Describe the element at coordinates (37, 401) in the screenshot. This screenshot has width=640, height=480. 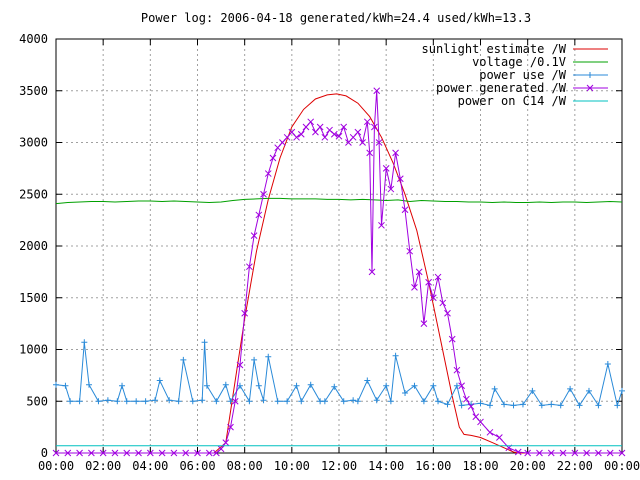
I see `y-tick-label: 500` at that location.